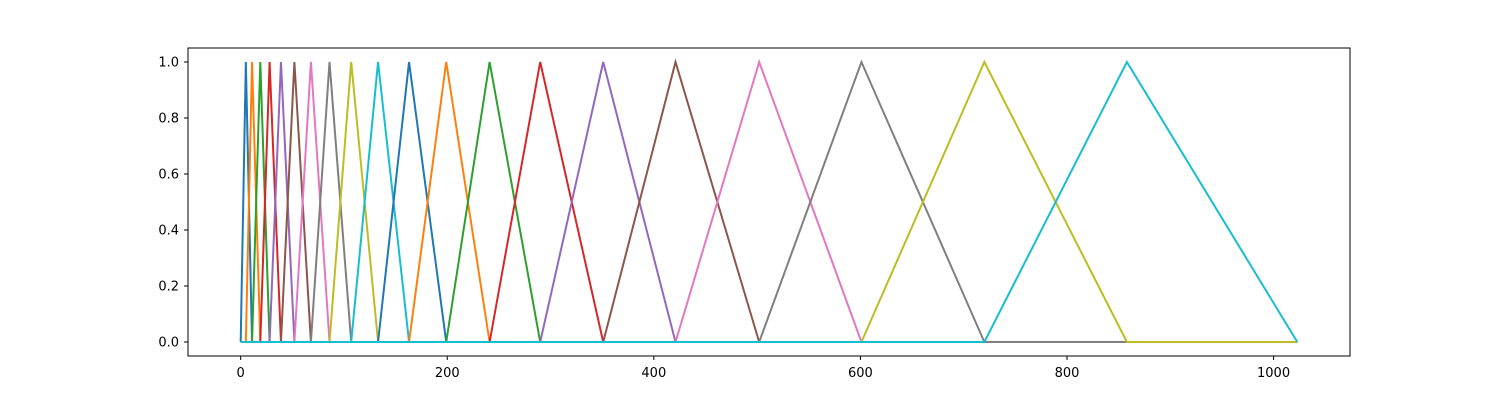 The height and width of the screenshot is (400, 1500). What do you see at coordinates (168, 119) in the screenshot?
I see `y-tick-label: 0.8` at bounding box center [168, 119].